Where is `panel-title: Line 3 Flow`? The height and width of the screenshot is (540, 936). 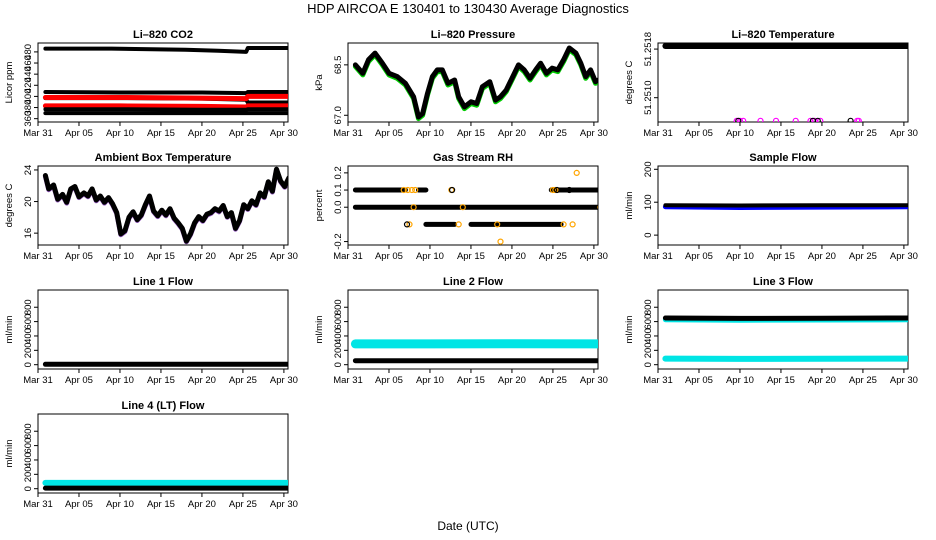
panel-title: Line 3 Flow is located at coordinates (783, 282).